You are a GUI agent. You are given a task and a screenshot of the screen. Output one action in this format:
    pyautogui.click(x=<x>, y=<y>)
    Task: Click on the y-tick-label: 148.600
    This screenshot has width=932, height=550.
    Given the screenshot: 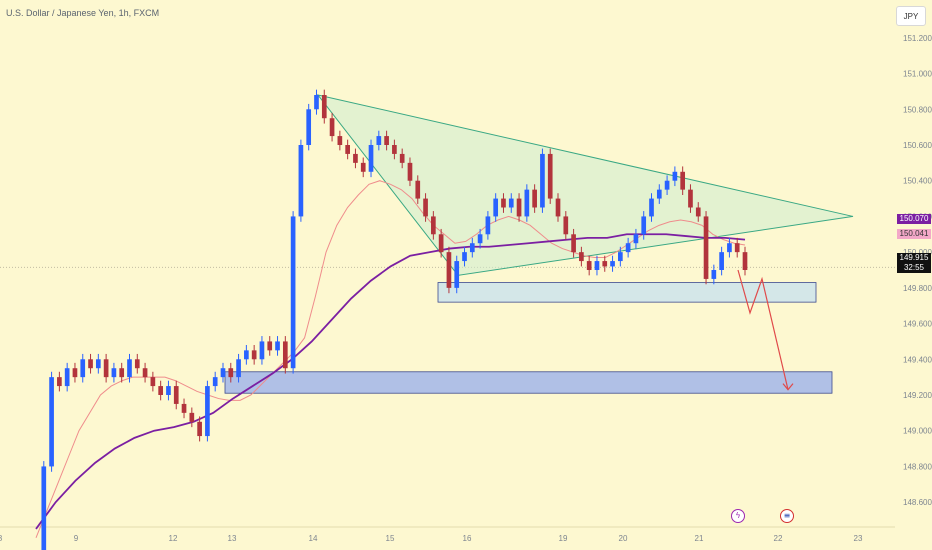 What is the action you would take?
    pyautogui.click(x=917, y=502)
    